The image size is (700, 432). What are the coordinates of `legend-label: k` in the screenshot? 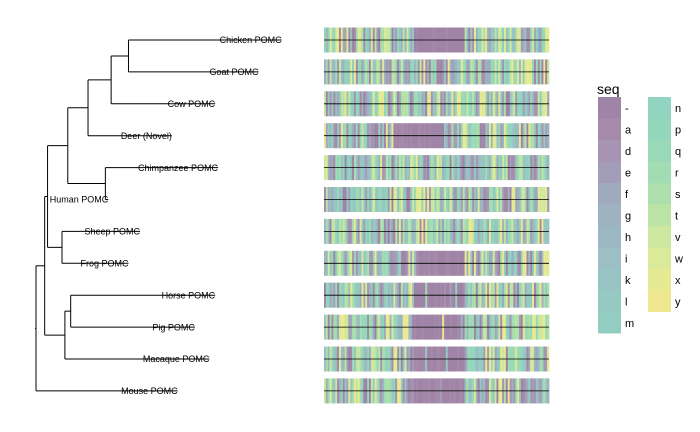 It's located at (628, 281).